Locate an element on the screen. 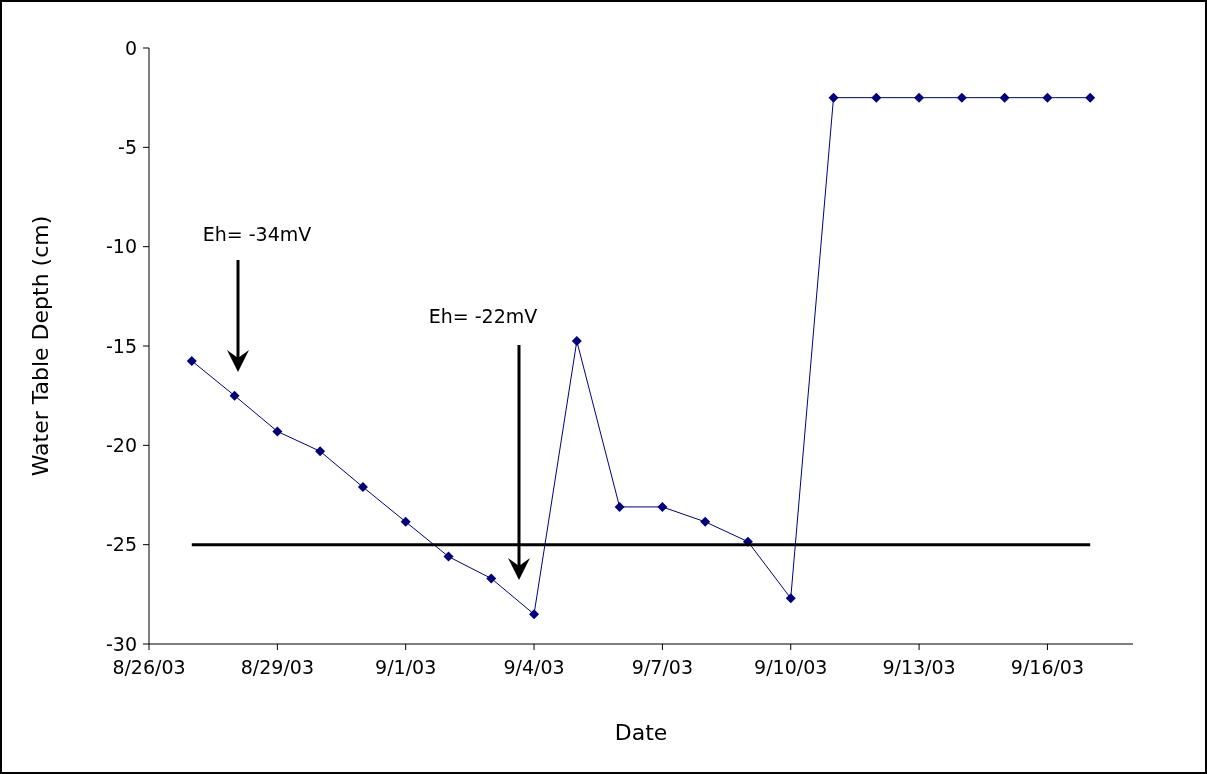  y-tick-label: 0 is located at coordinates (130, 47).